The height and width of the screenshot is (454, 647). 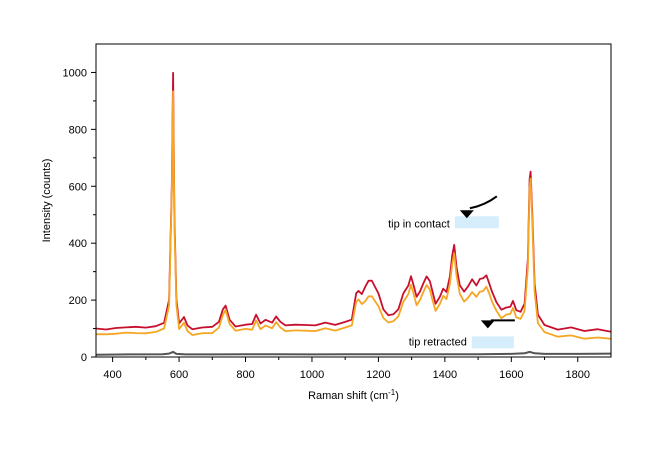 I want to click on x-tick-label: 600, so click(x=179, y=375).